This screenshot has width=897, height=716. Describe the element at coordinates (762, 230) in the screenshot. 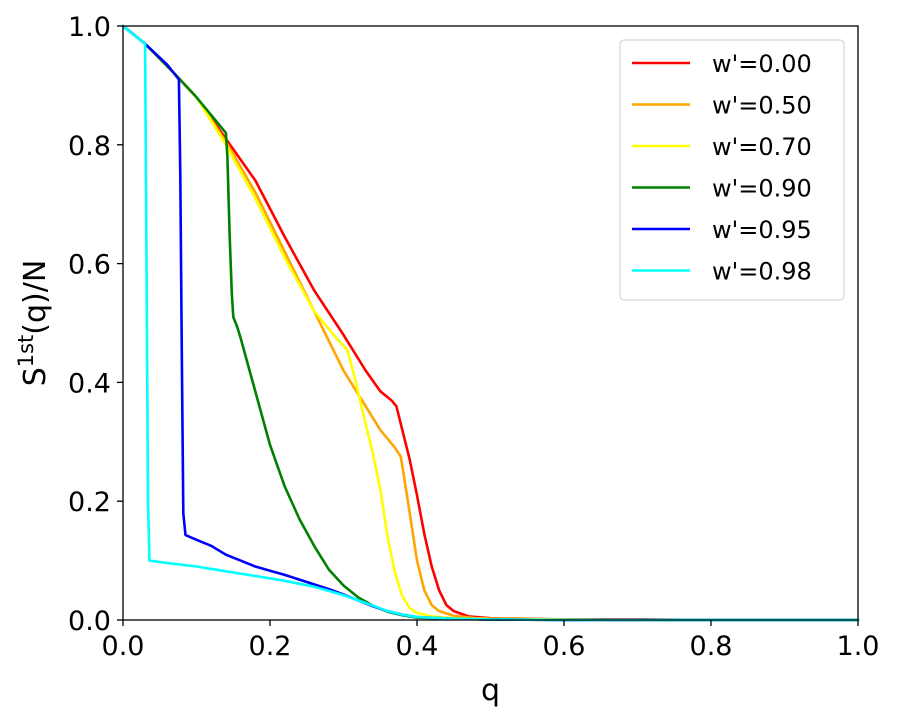

I see `legend-label-4: w'=0.95` at that location.